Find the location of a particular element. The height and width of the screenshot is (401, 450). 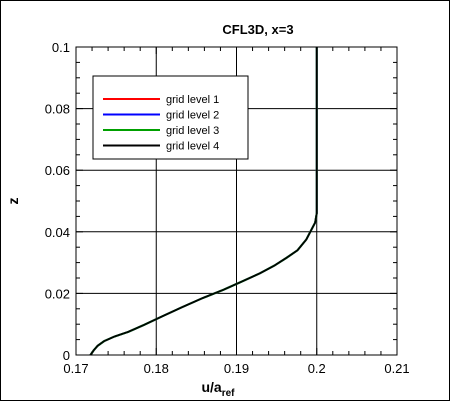

chart-title: CFL3D, x=3 is located at coordinates (257, 29).